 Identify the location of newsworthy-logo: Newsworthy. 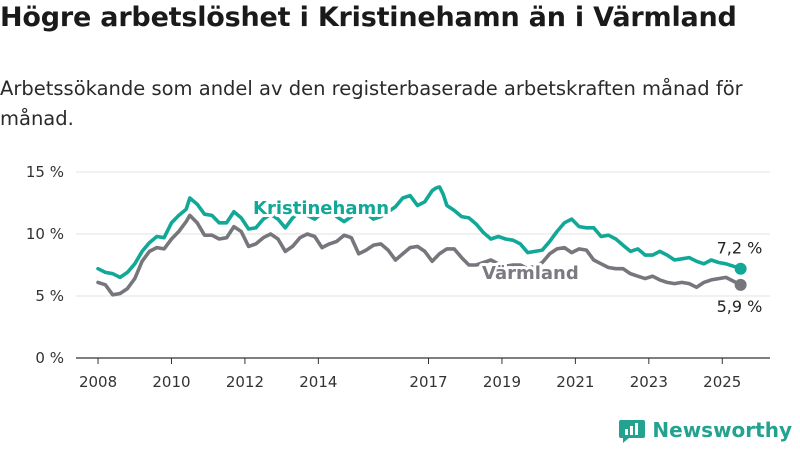
(705, 430).